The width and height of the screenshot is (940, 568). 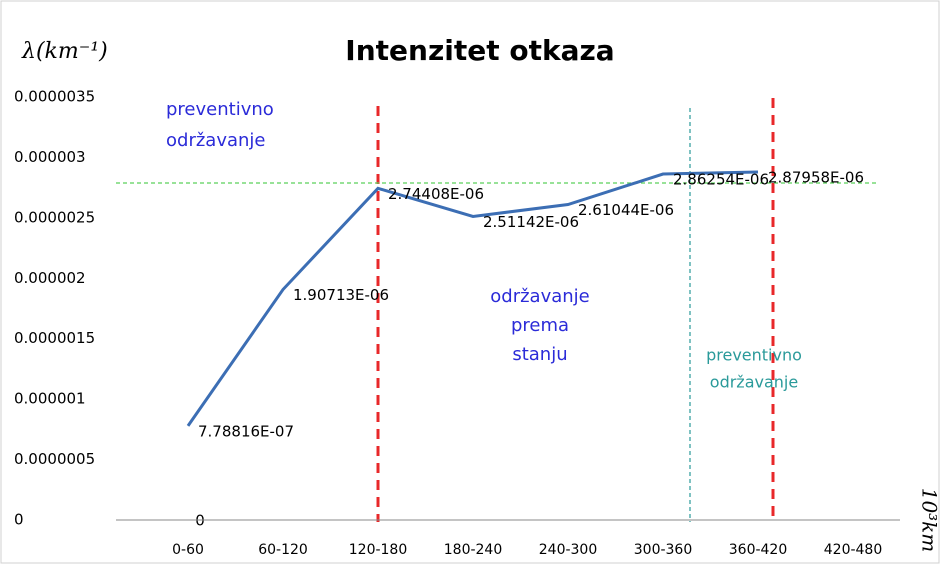 I want to click on x-tick-label: 0-60, so click(x=188, y=550).